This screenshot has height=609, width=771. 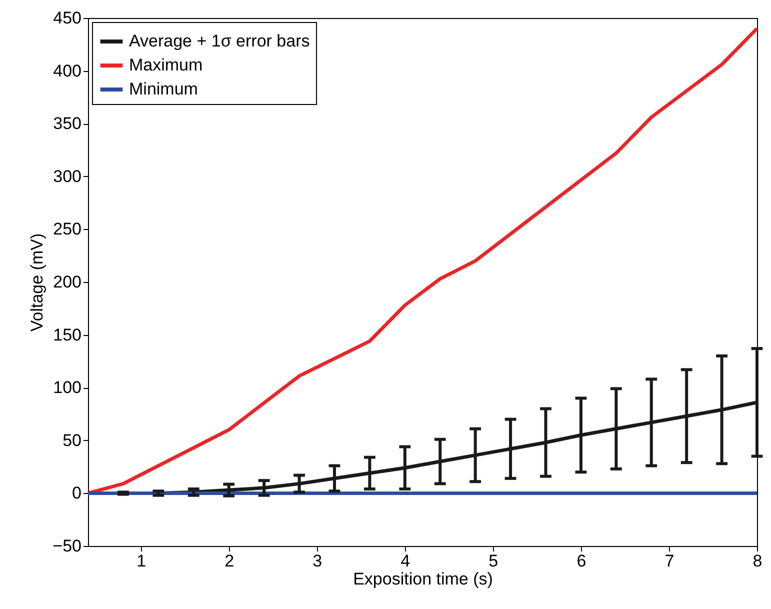 I want to click on legend-label: Minimum, so click(x=163, y=89).